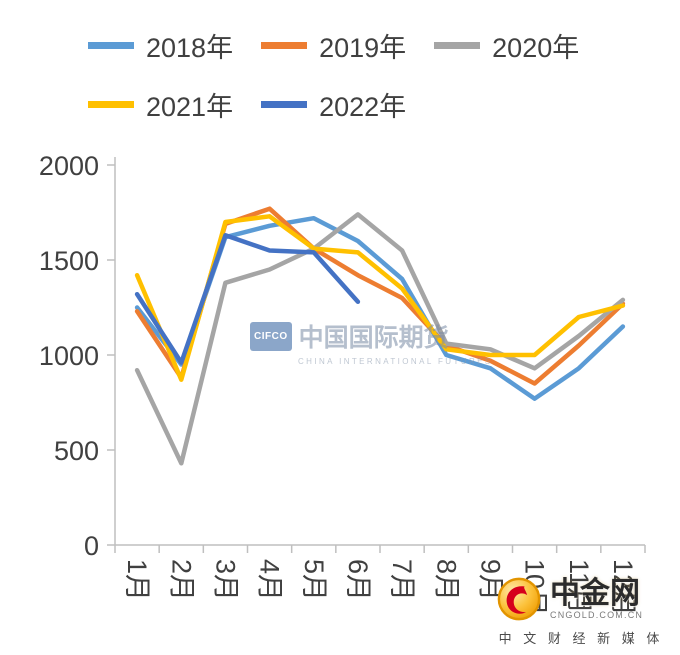  I want to click on y-tick-label: 2000, so click(69, 166).